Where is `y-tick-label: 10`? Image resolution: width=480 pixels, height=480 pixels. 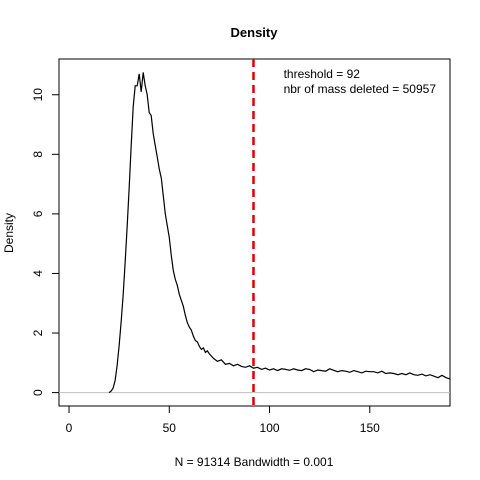 y-tick-label: 10 is located at coordinates (38, 95).